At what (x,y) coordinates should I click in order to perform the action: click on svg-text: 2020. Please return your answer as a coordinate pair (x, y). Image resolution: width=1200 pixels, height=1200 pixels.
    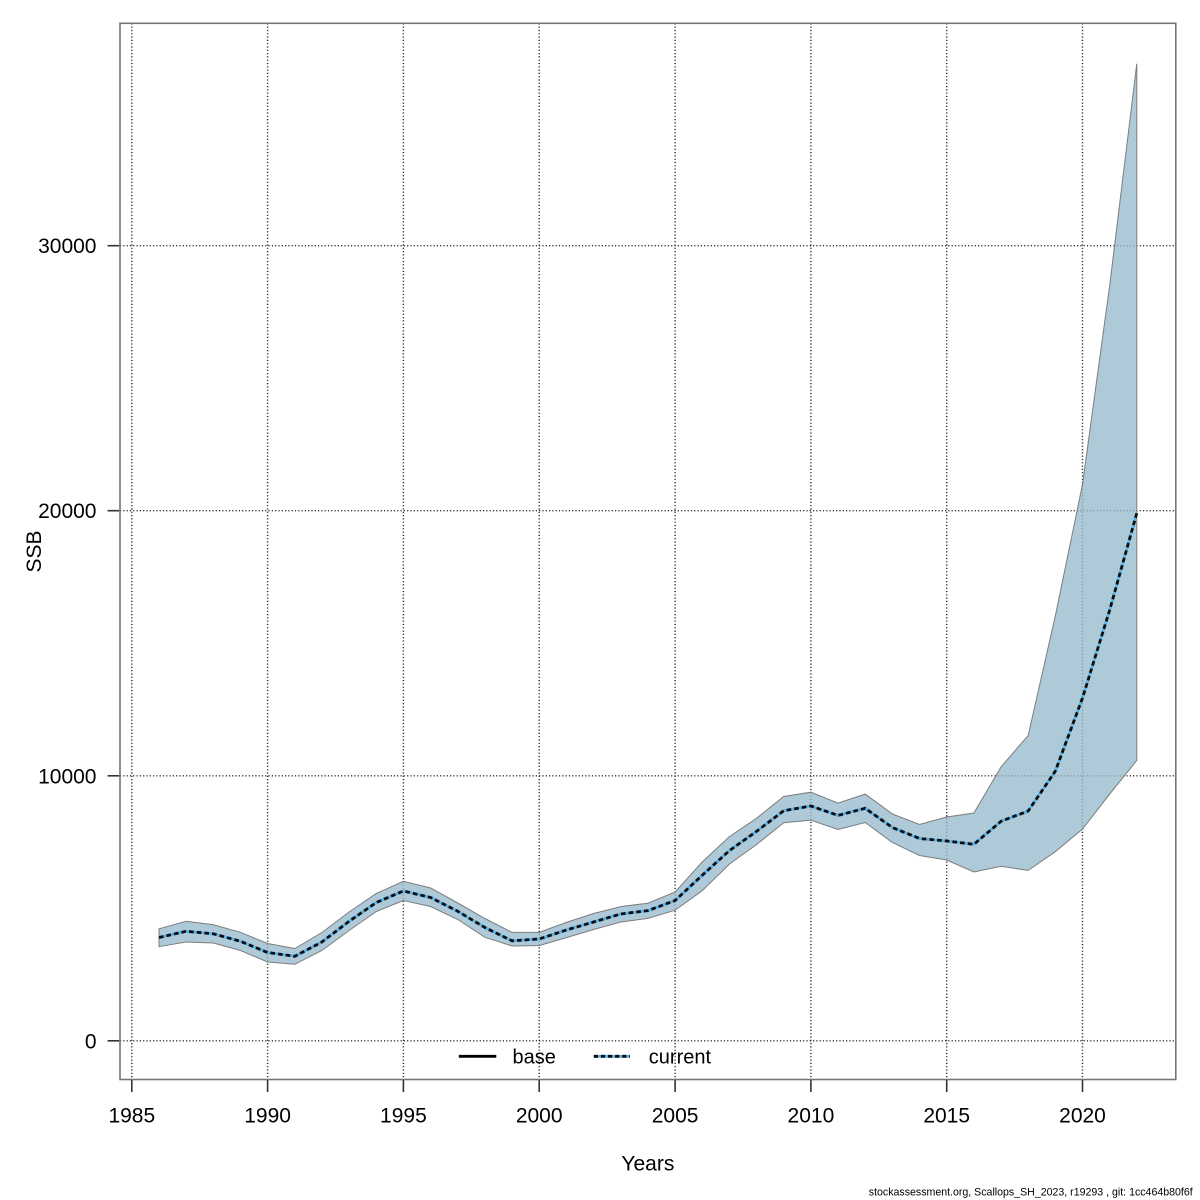
    Looking at the image, I should click on (1082, 1116).